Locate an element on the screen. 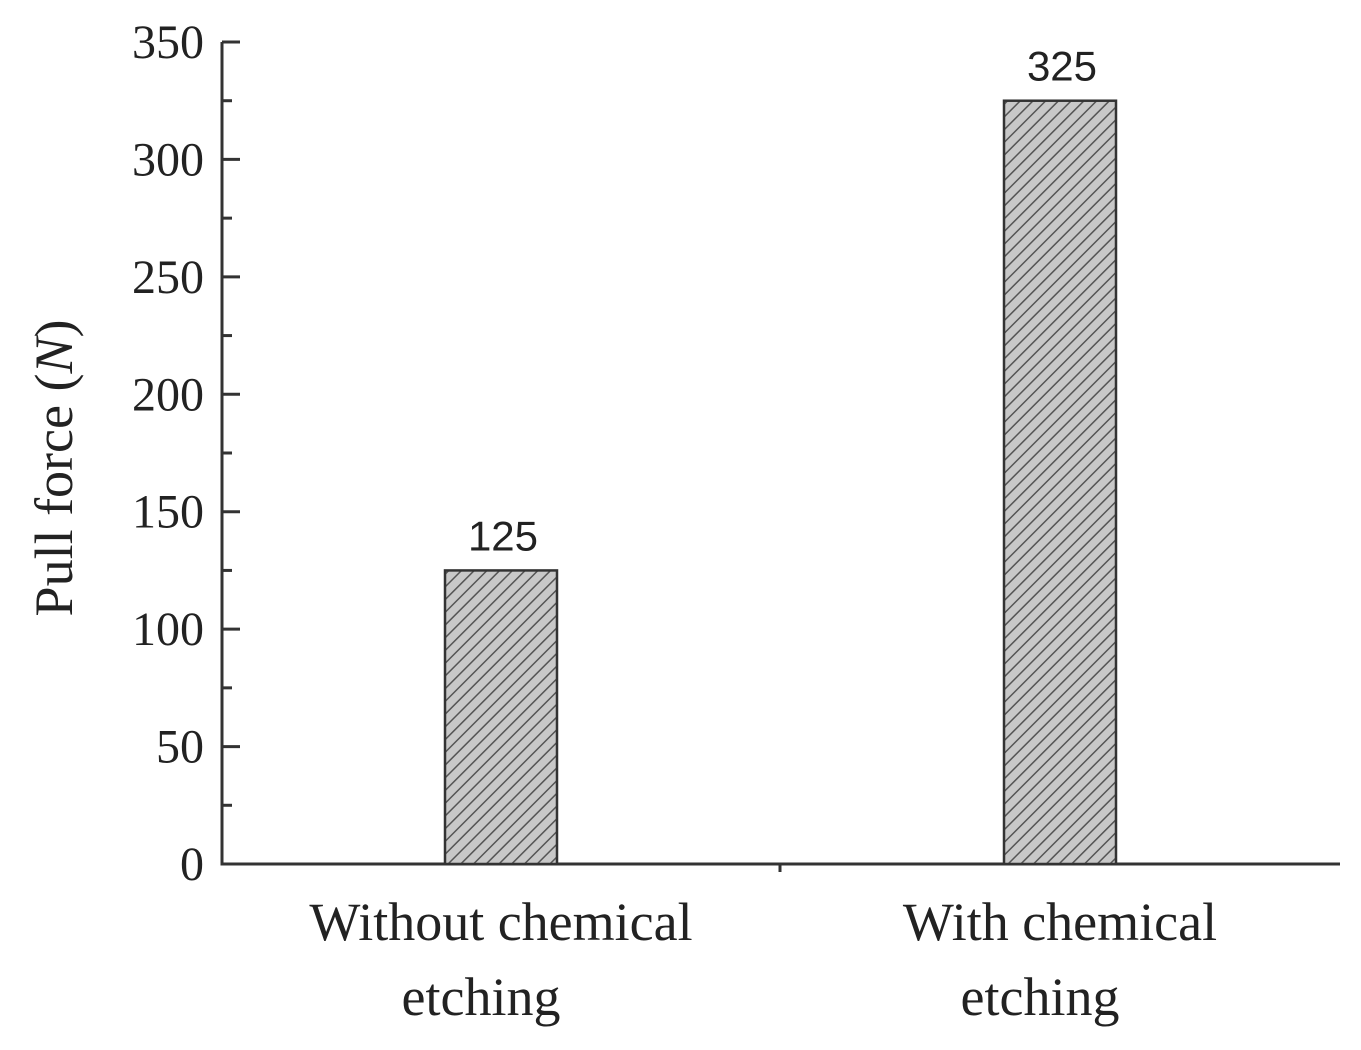  category-label-2: With chemical etching is located at coordinates (1060, 959).